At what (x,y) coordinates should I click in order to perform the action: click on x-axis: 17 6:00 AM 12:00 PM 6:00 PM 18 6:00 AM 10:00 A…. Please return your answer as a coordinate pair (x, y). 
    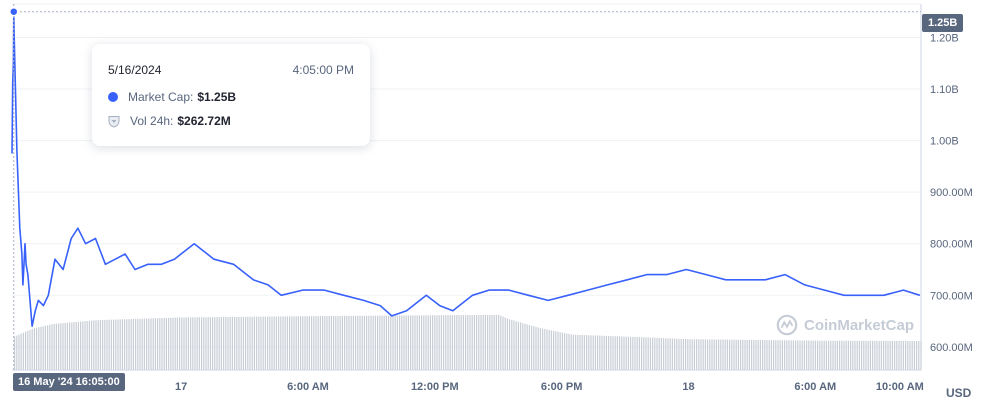
    Looking at the image, I should click on (468, 381).